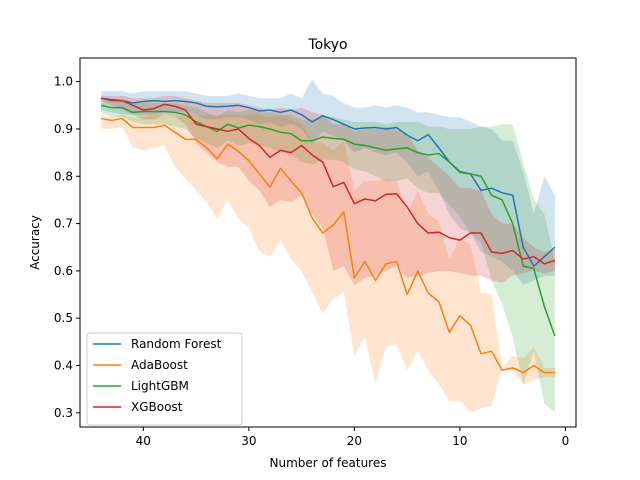 Image resolution: width=640 pixels, height=480 pixels. What do you see at coordinates (63, 366) in the screenshot?
I see `y-tick-label: 0.4` at bounding box center [63, 366].